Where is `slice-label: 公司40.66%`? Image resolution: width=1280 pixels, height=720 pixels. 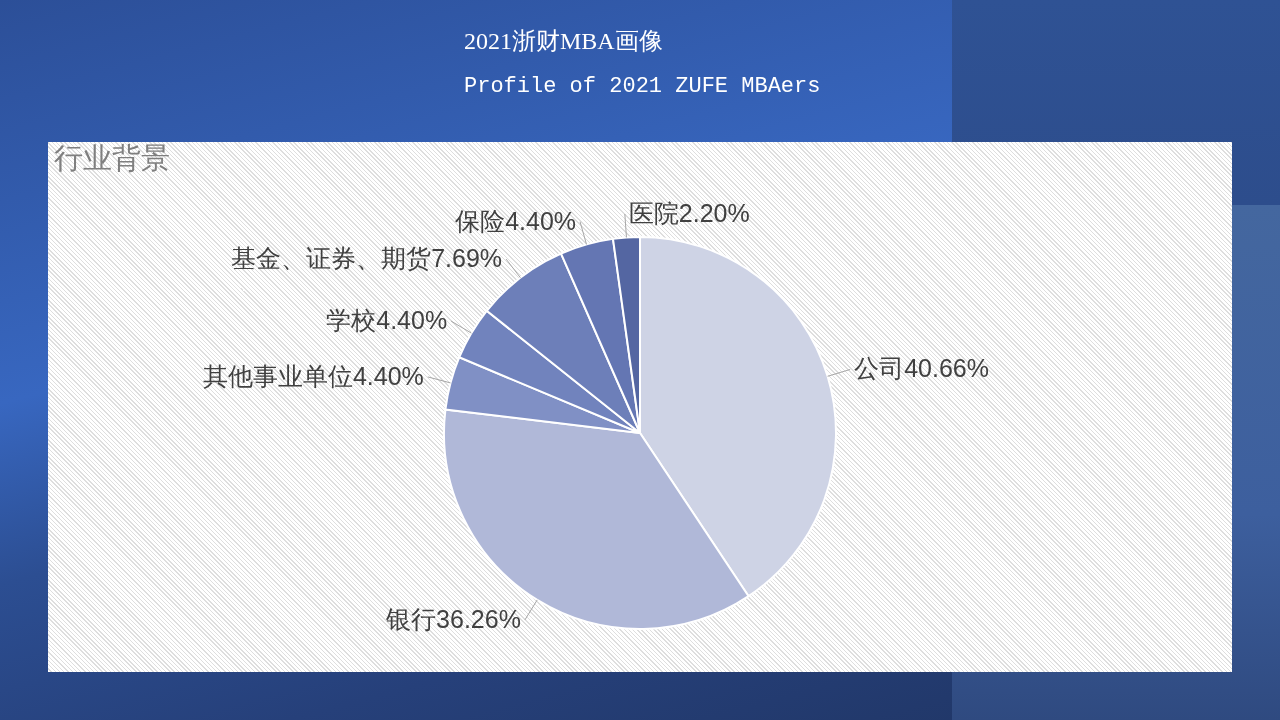 slice-label: 公司40.66% is located at coordinates (921, 368).